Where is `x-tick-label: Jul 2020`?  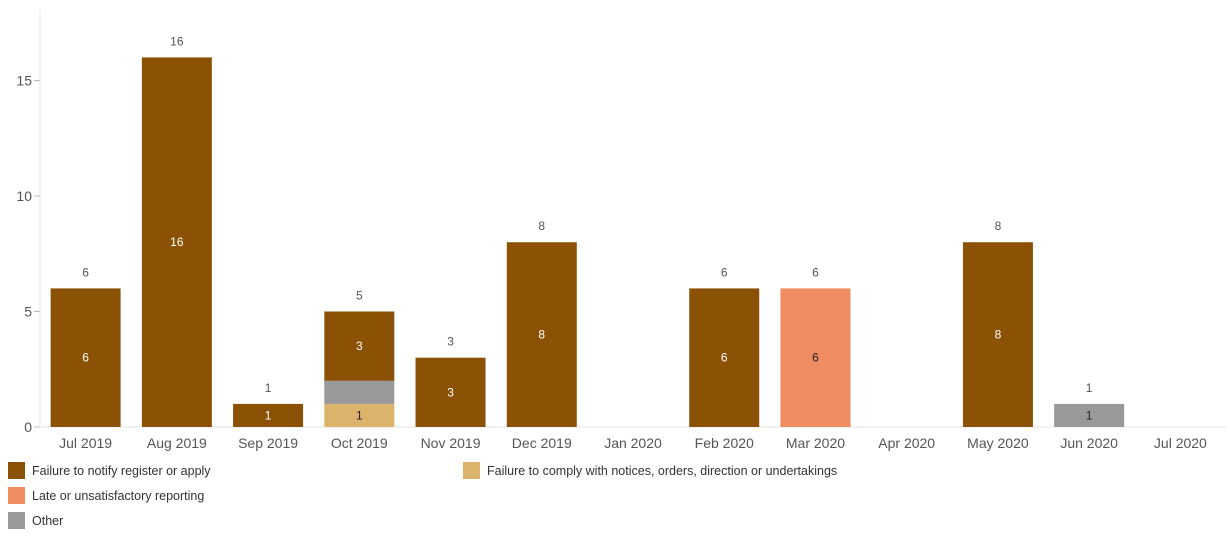 x-tick-label: Jul 2020 is located at coordinates (1180, 443).